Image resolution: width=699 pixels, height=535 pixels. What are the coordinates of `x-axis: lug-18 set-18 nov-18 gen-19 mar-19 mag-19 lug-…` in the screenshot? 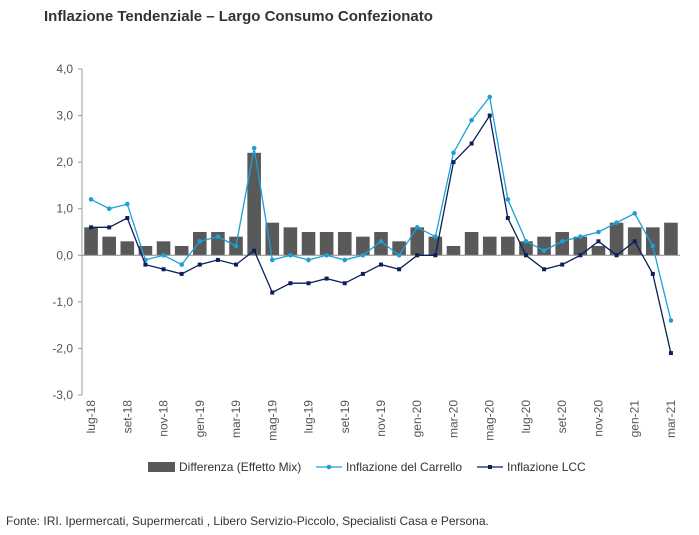 It's located at (381, 420).